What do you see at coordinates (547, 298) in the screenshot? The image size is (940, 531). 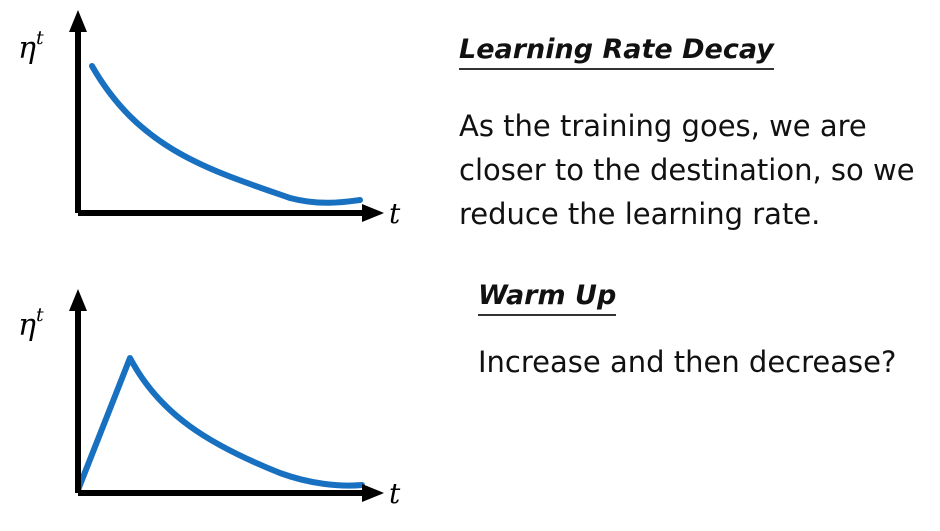 I see `warmup-title: Warm Up` at bounding box center [547, 298].